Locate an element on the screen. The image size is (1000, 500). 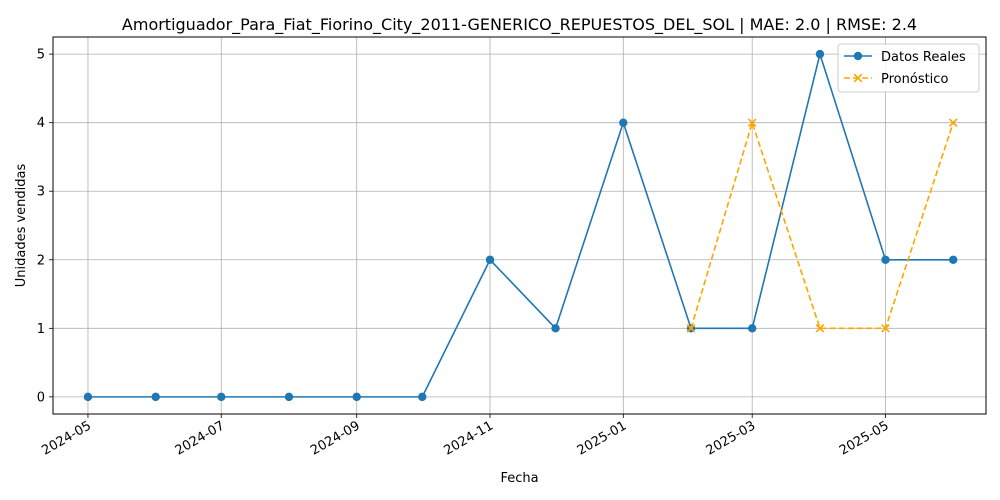
x-axis-label: Fecha is located at coordinates (519, 478).